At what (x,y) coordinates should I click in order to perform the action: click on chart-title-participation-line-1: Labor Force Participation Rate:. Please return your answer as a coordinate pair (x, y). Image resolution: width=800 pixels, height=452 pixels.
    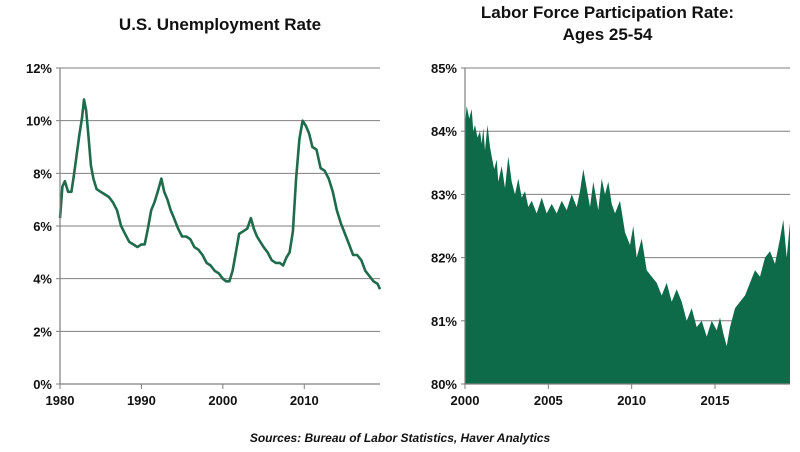
    Looking at the image, I should click on (607, 12).